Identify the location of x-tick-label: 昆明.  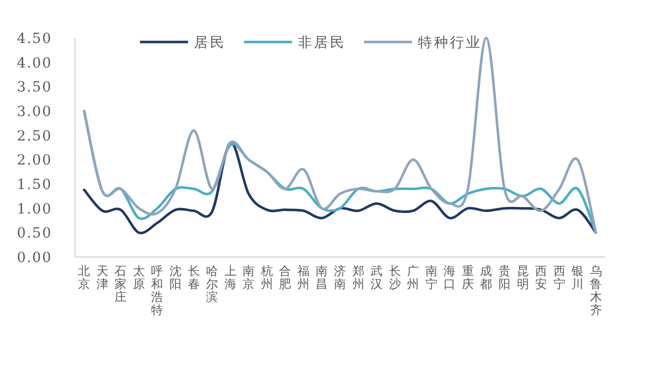
(522, 277).